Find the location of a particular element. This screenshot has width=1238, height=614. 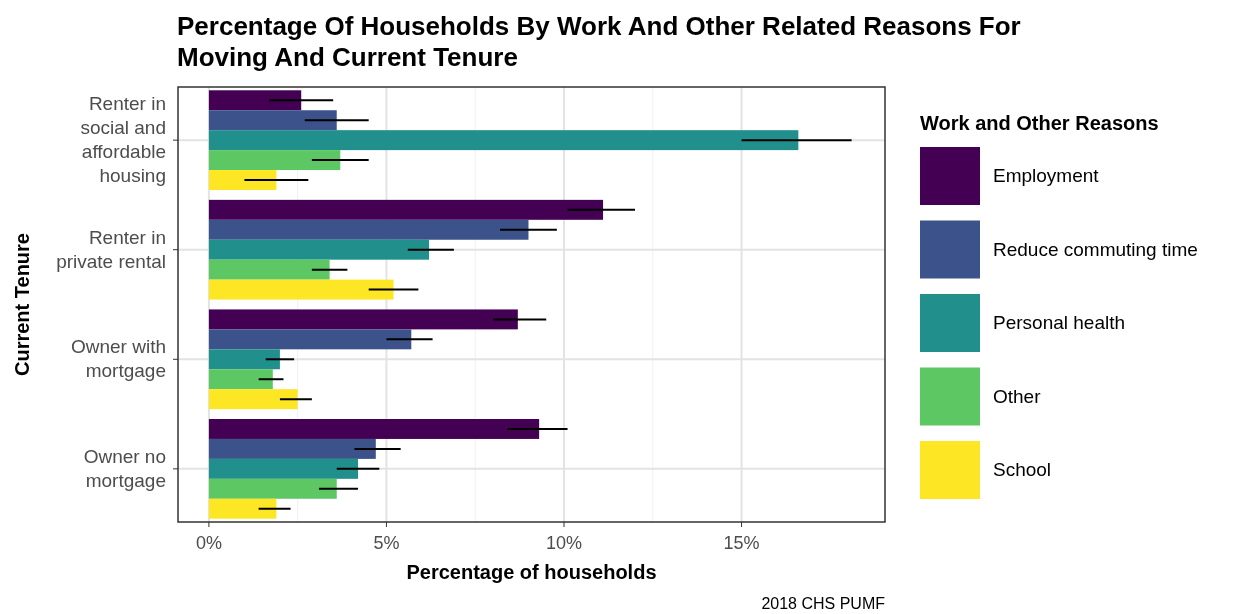

x-tick-label: 15% is located at coordinates (741, 543).